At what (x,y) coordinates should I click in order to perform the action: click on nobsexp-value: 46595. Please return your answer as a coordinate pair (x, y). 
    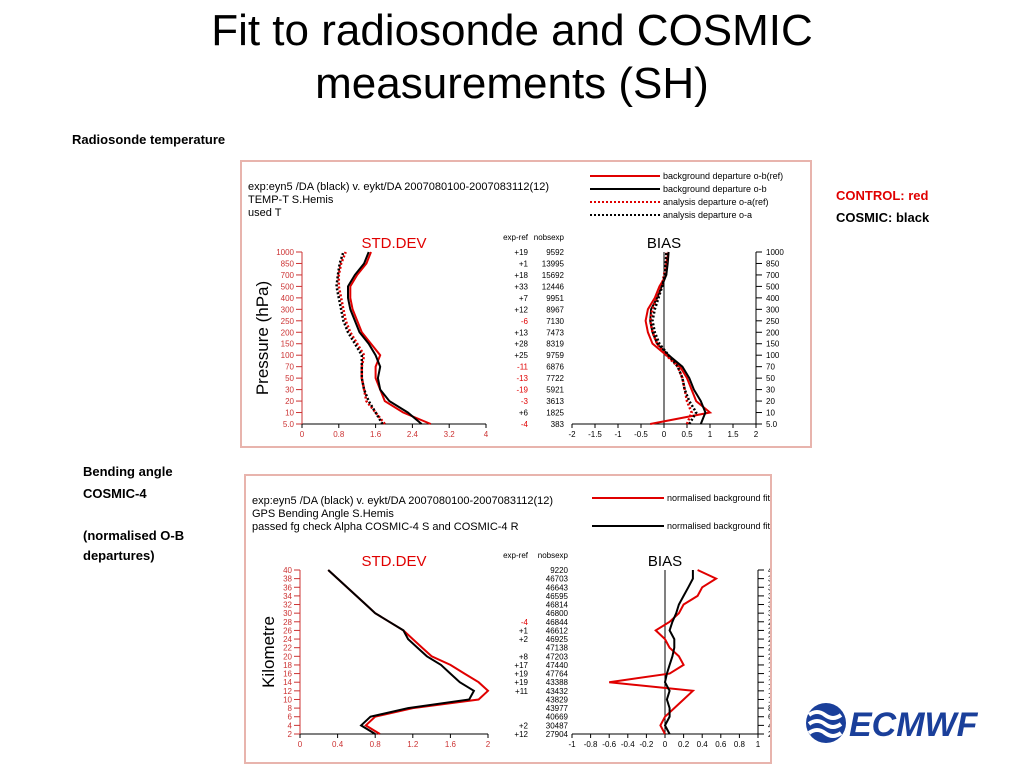
    Looking at the image, I should click on (557, 596).